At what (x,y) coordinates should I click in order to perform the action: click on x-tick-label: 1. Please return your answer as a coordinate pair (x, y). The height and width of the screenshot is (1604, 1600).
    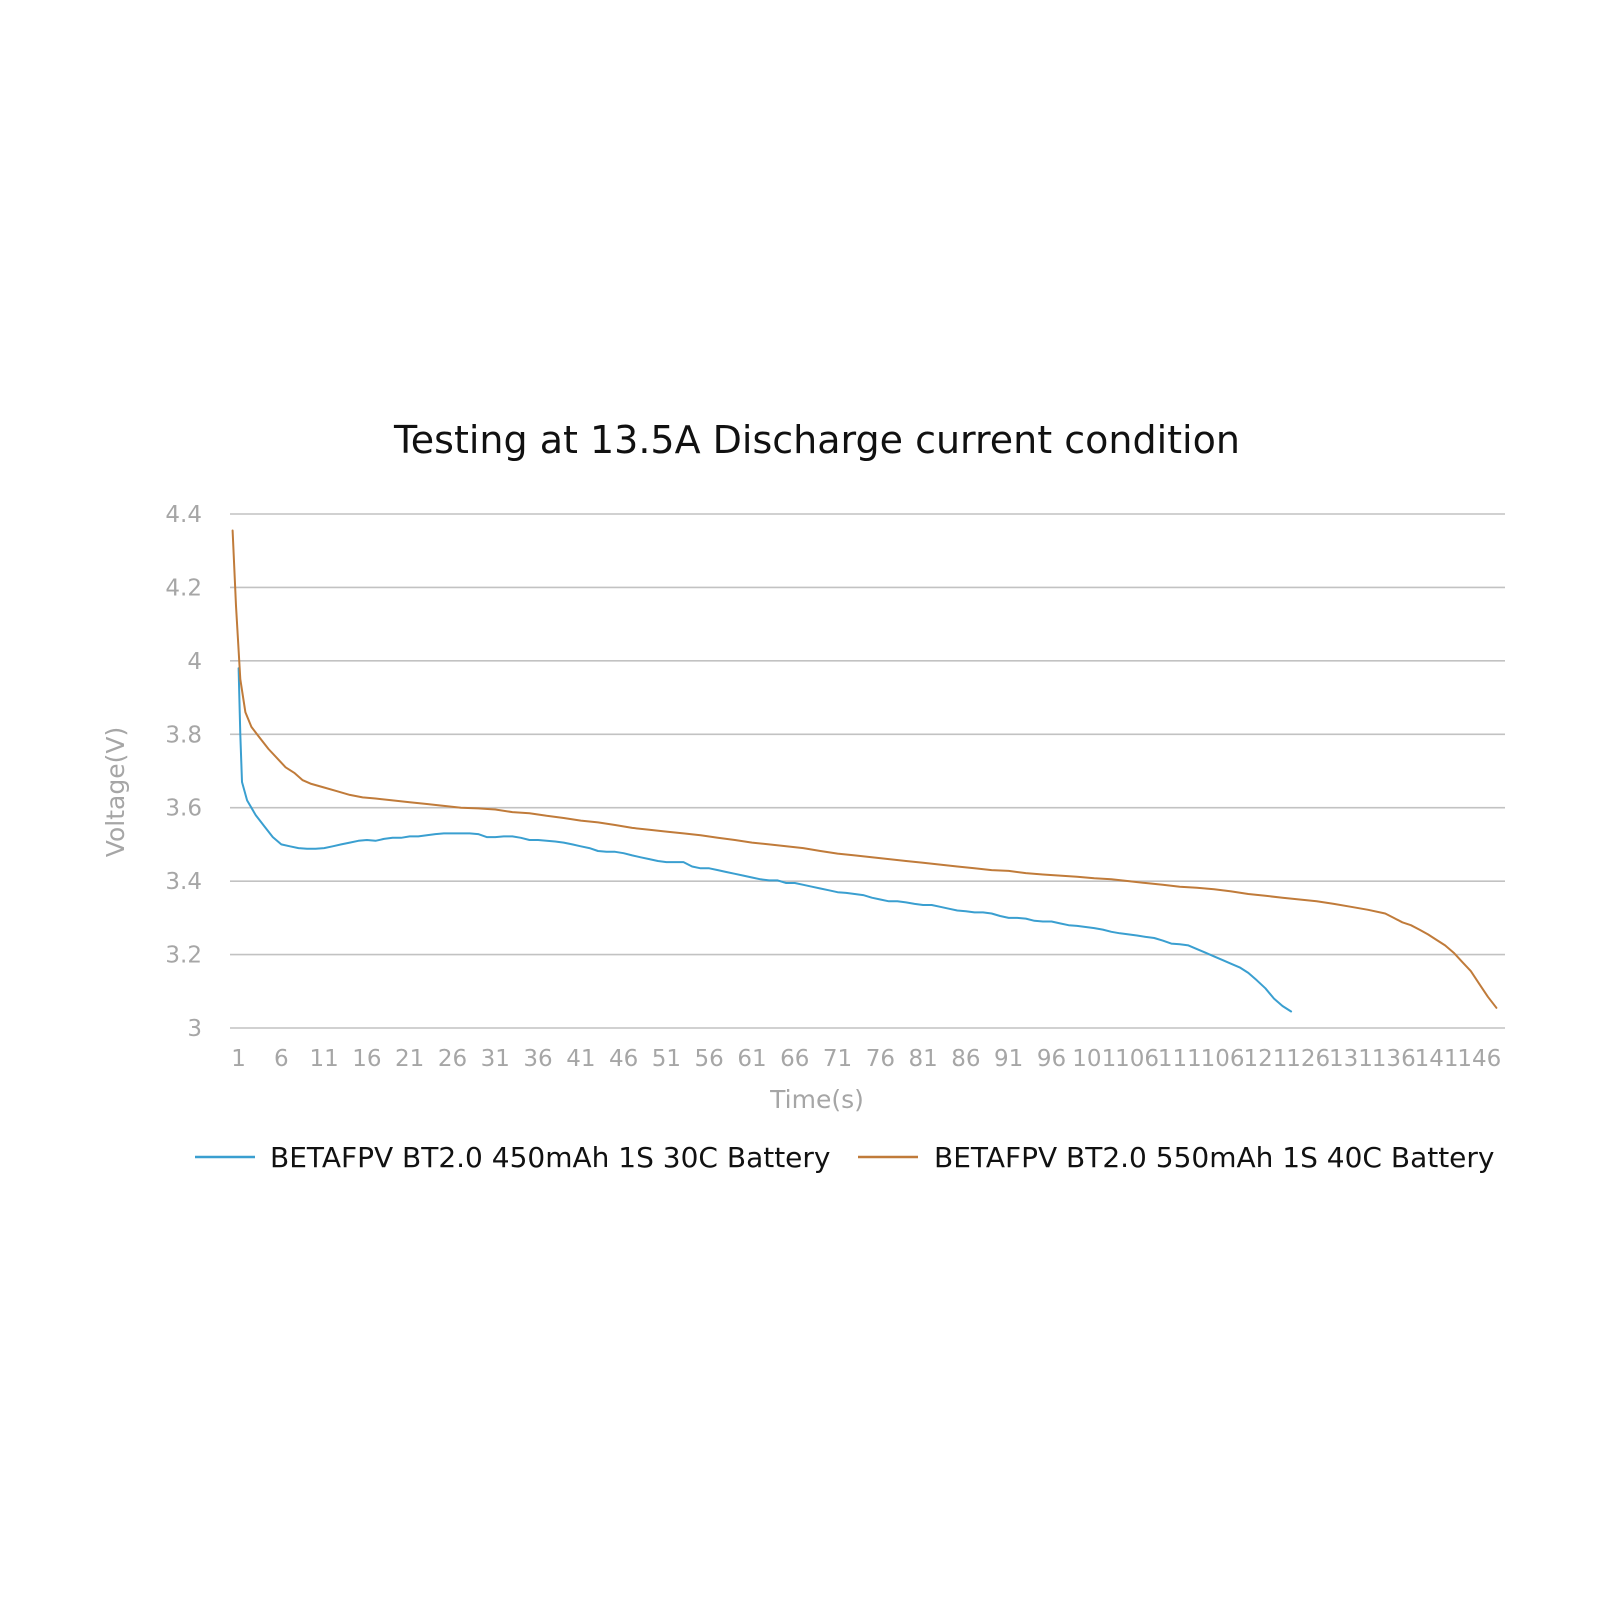
    Looking at the image, I should click on (238, 1059).